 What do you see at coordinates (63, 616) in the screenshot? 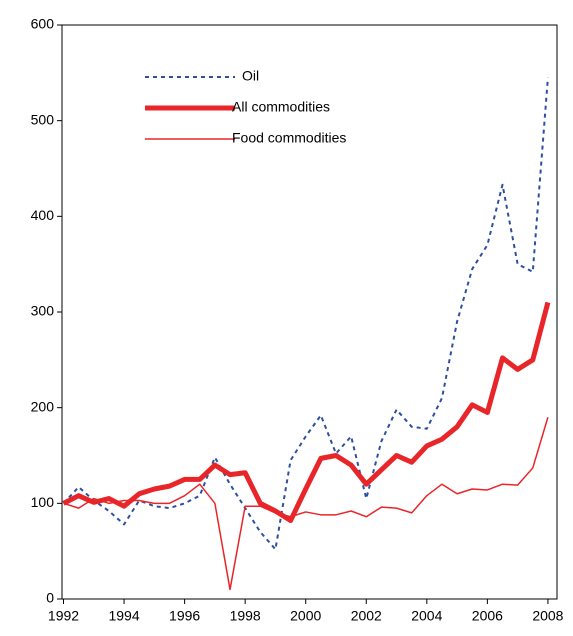
I see `x-tick-label: 1992` at bounding box center [63, 616].